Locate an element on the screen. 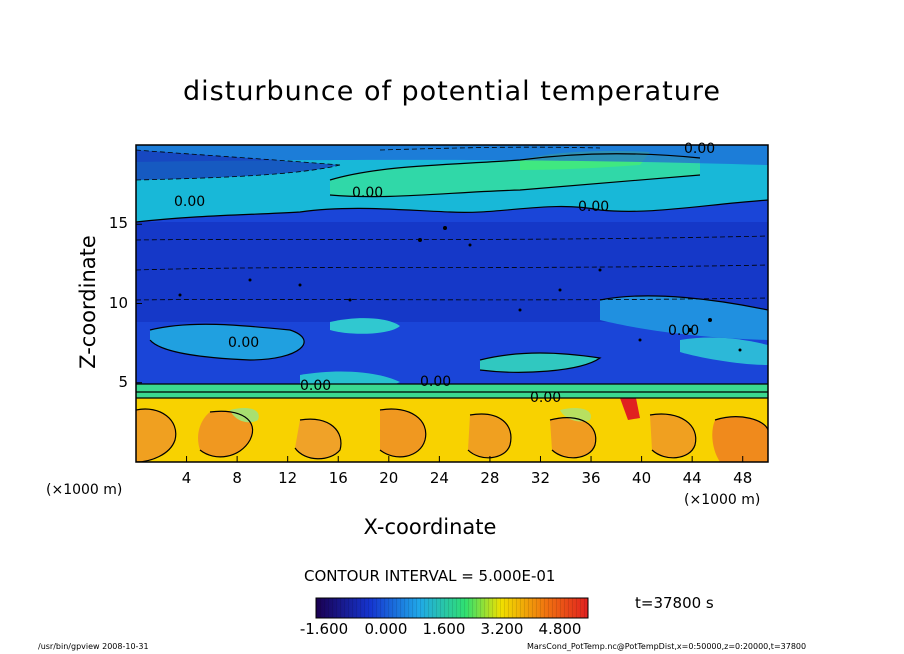 The height and width of the screenshot is (654, 904). x-tick-label: 12 is located at coordinates (288, 478).